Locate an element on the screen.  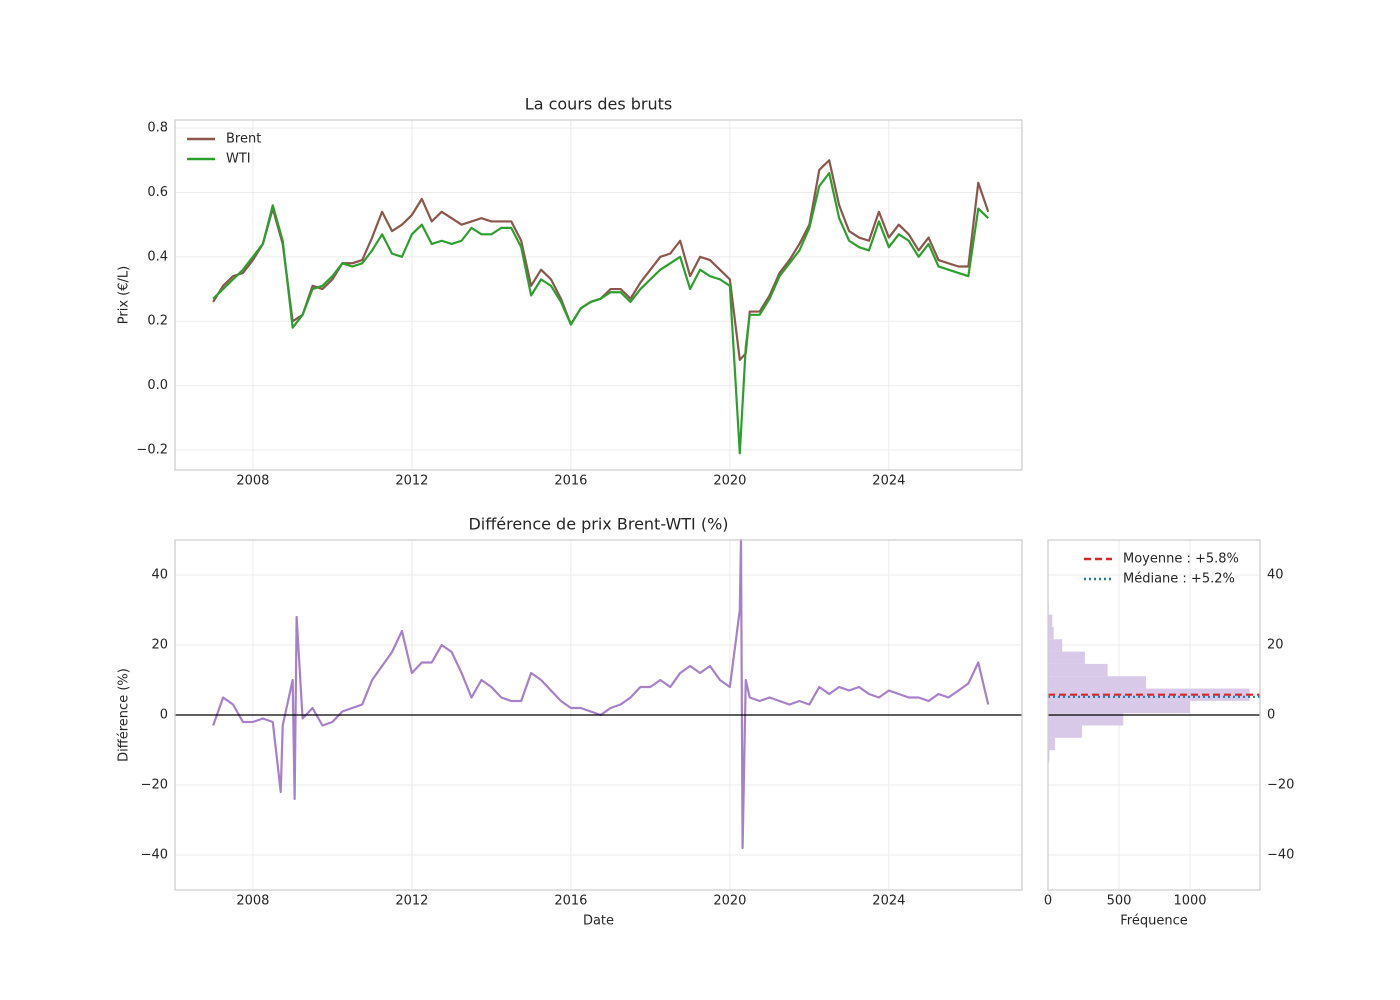
legend-label: Médiane : +5.2% is located at coordinates (1179, 579).